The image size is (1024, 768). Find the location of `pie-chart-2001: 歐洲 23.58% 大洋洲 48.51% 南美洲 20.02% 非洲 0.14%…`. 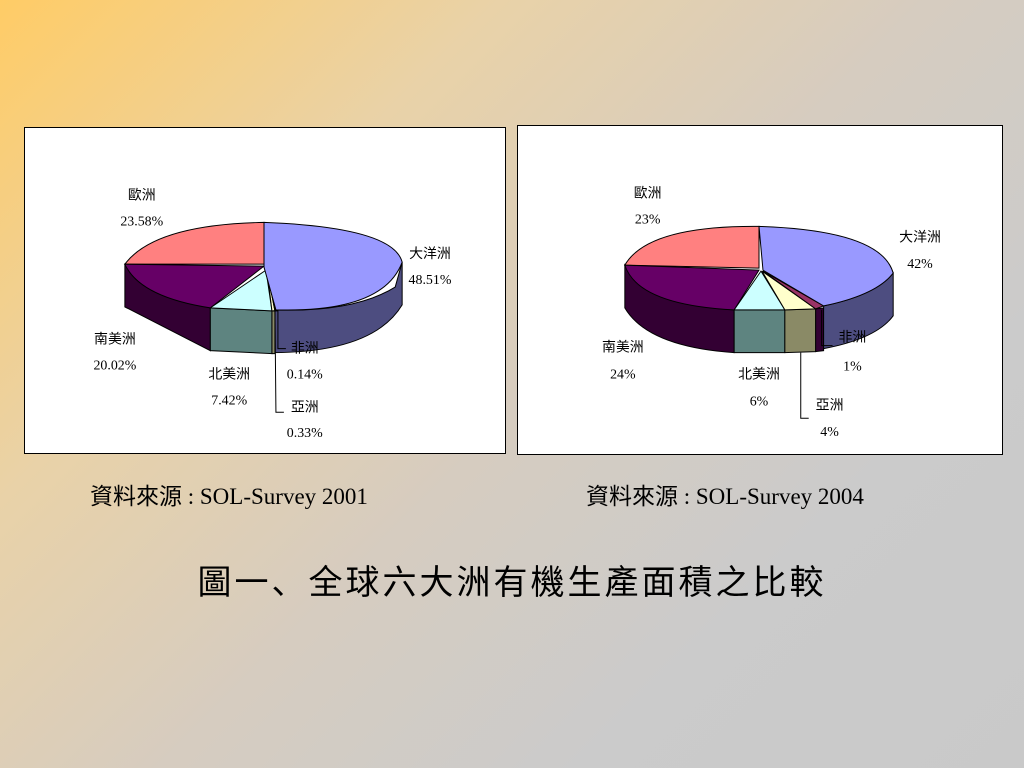

pie-chart-2001: 歐洲 23.58% 大洋洲 48.51% 南美洲 20.02% 非洲 0.14%… is located at coordinates (272, 315).